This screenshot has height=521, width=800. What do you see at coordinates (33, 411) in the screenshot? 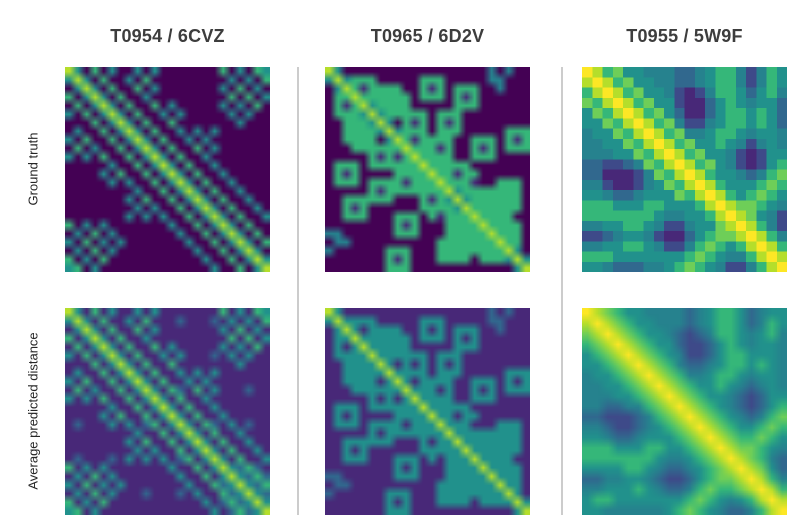
I see `row-label-average-predicted-distance: Average predicted distance` at bounding box center [33, 411].